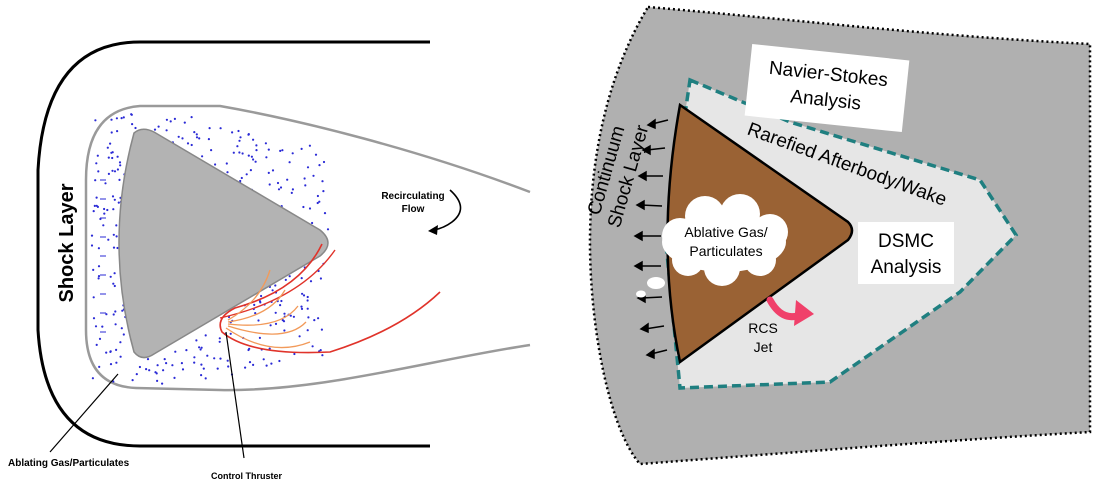 This screenshot has height=484, width=1105. I want to click on thruster-plume, so click(330, 298).